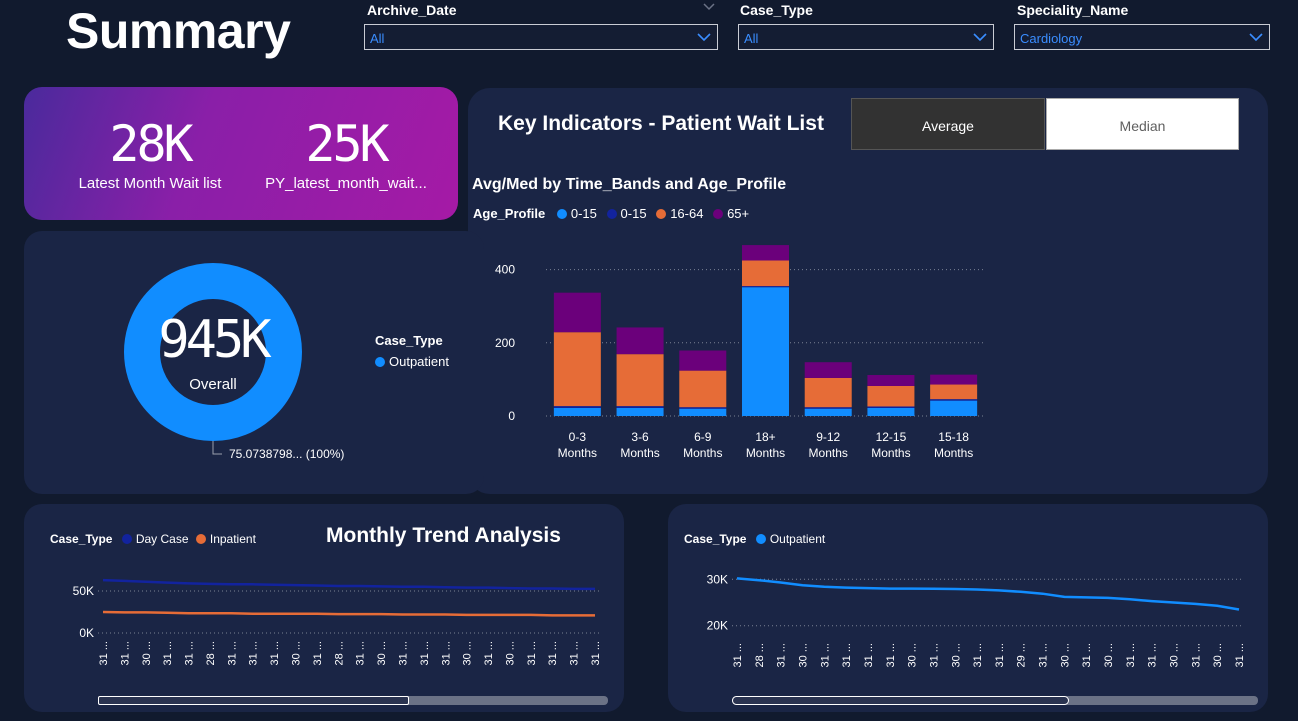  What do you see at coordinates (214, 340) in the screenshot?
I see `donut-center-value: 945K` at bounding box center [214, 340].